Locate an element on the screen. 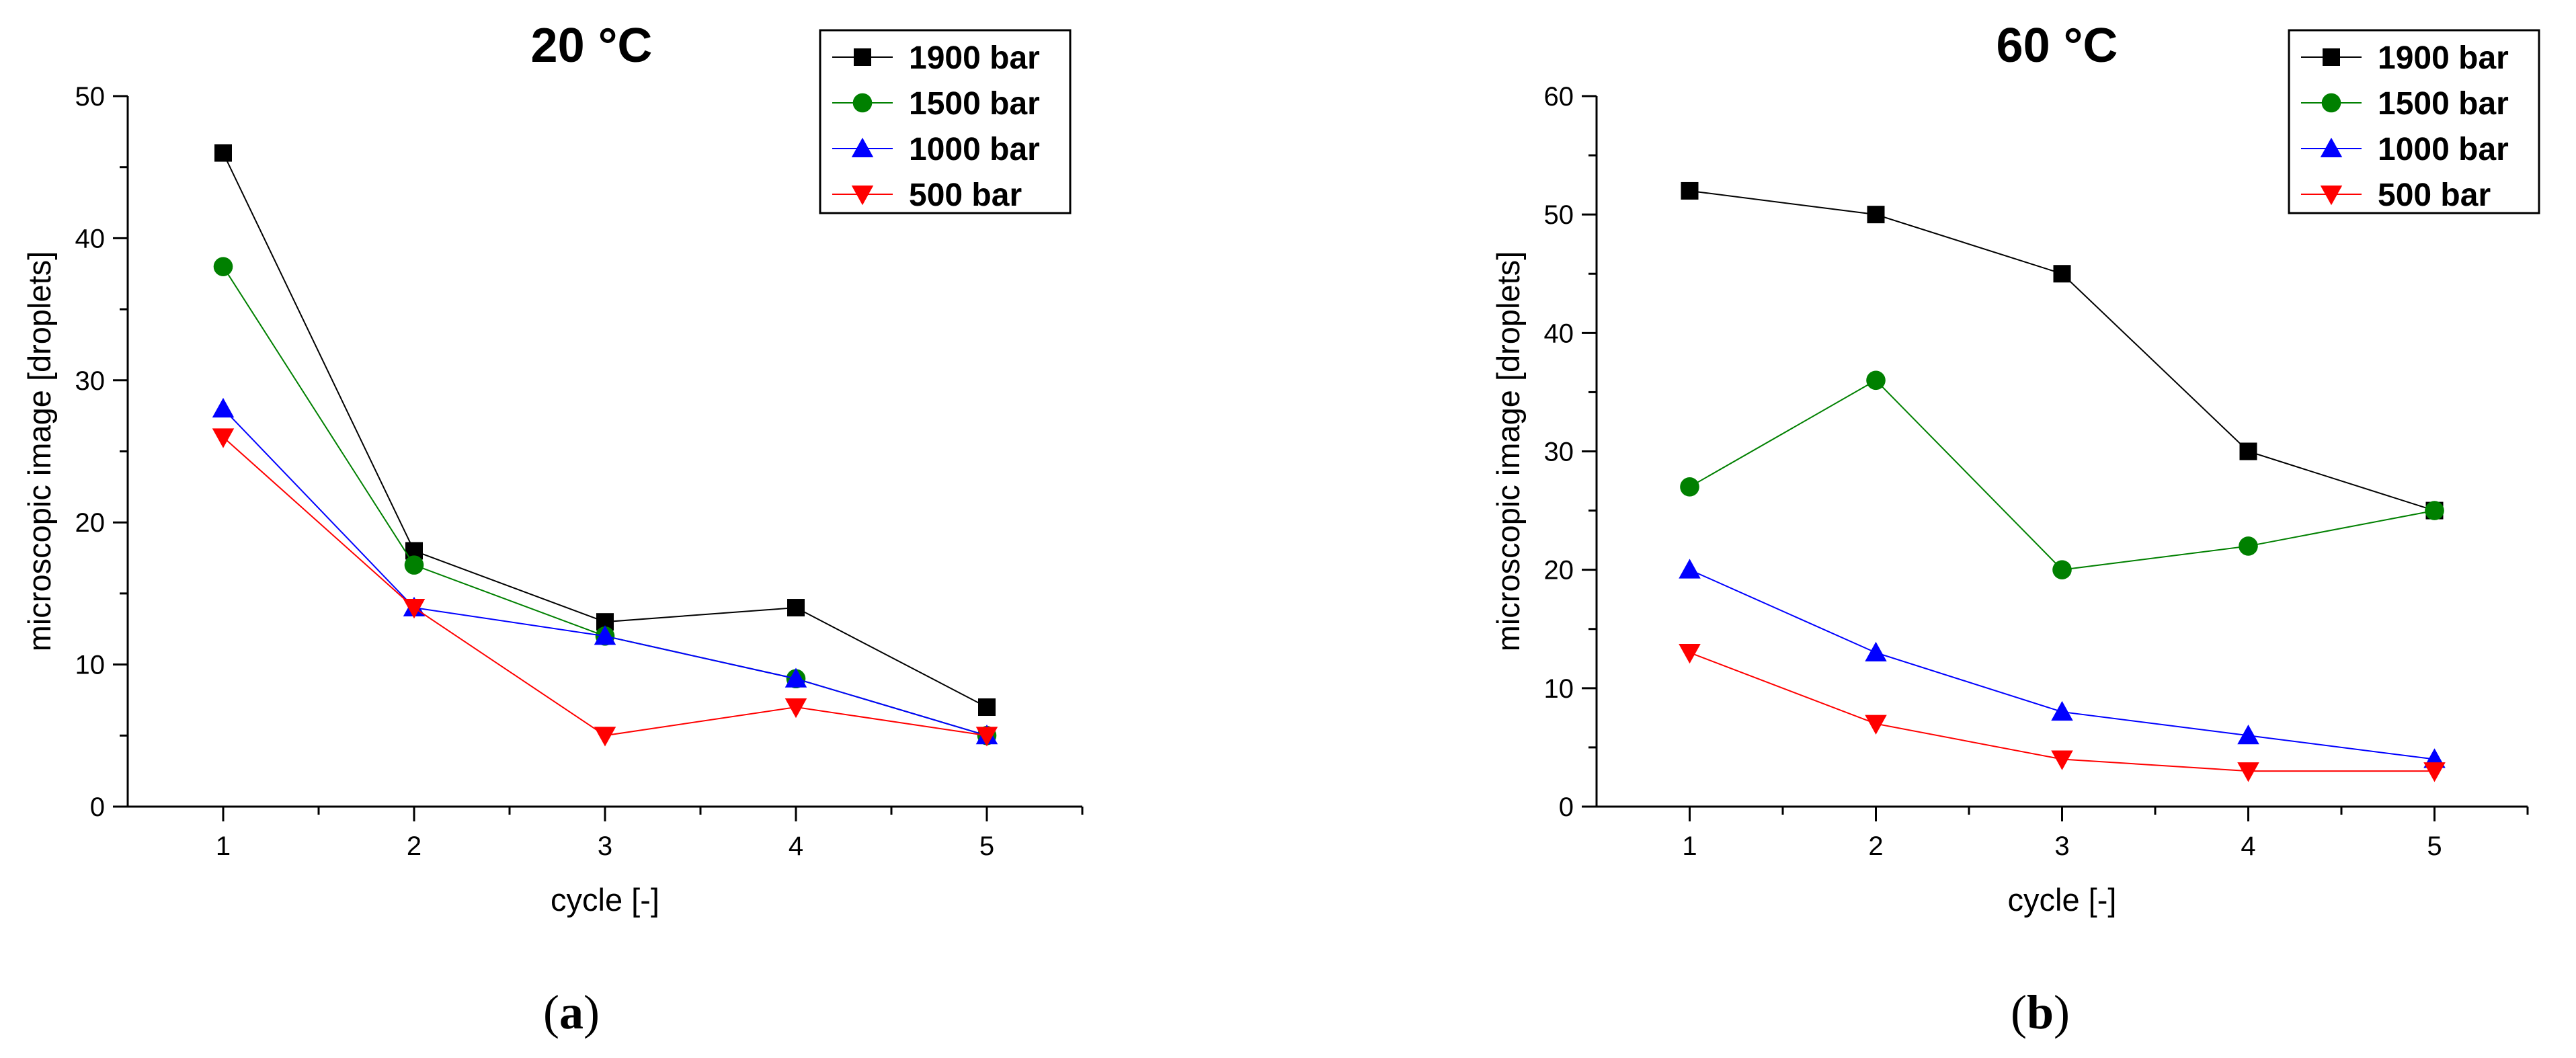 The width and height of the screenshot is (2576, 1058). chart-a-legend-label: 1900 bar is located at coordinates (974, 58).